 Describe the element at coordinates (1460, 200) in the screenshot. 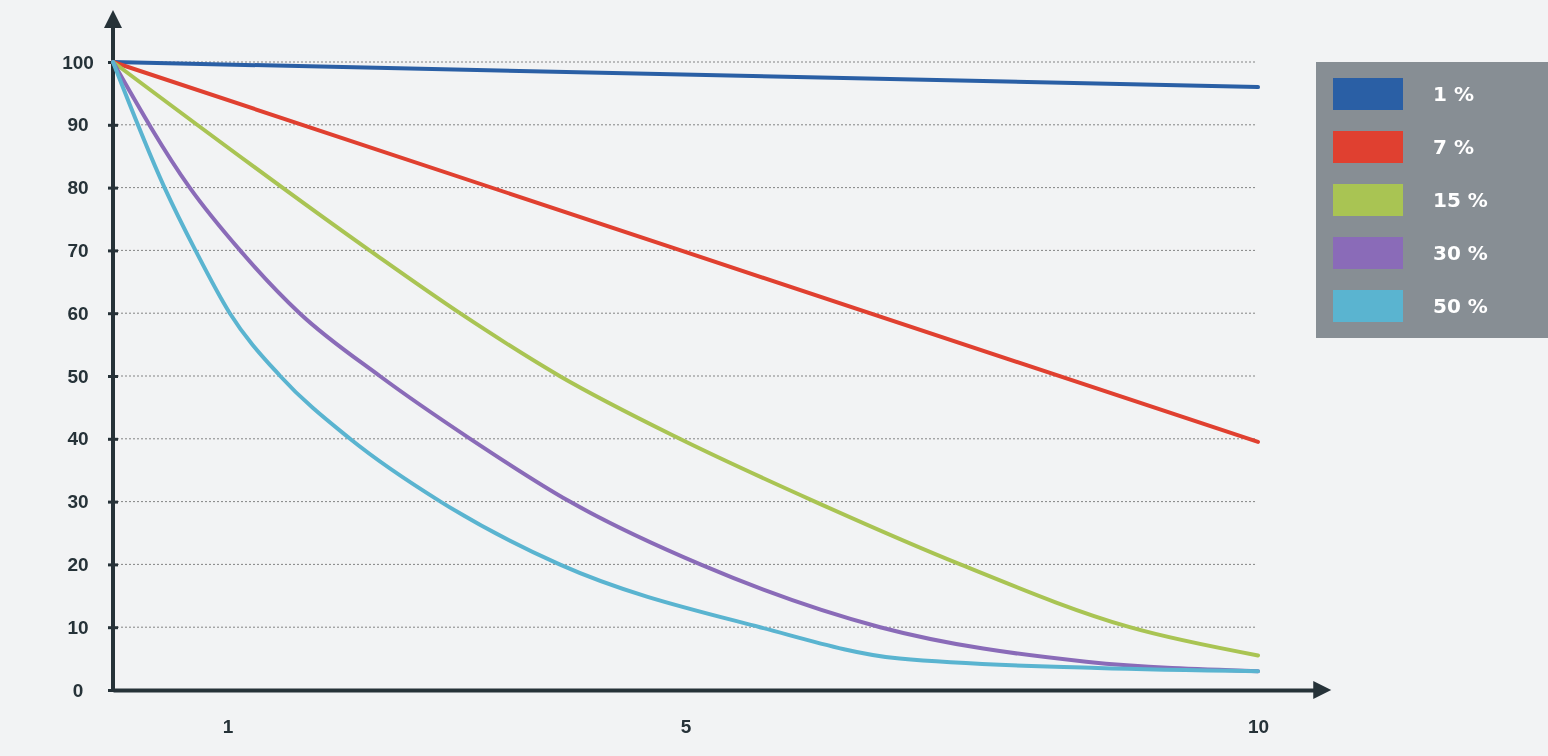

I see `legend-label: 15 %` at that location.